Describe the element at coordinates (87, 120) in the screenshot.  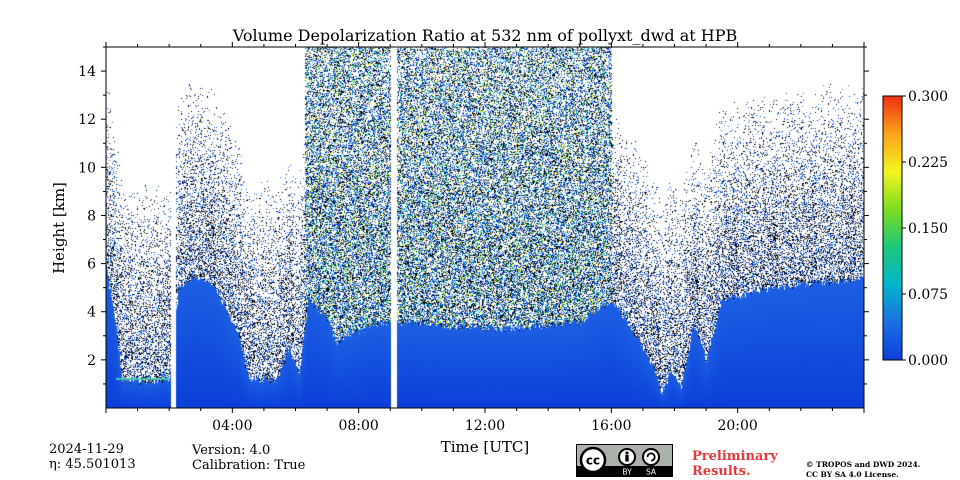
I see `y-tick-label: 12` at that location.